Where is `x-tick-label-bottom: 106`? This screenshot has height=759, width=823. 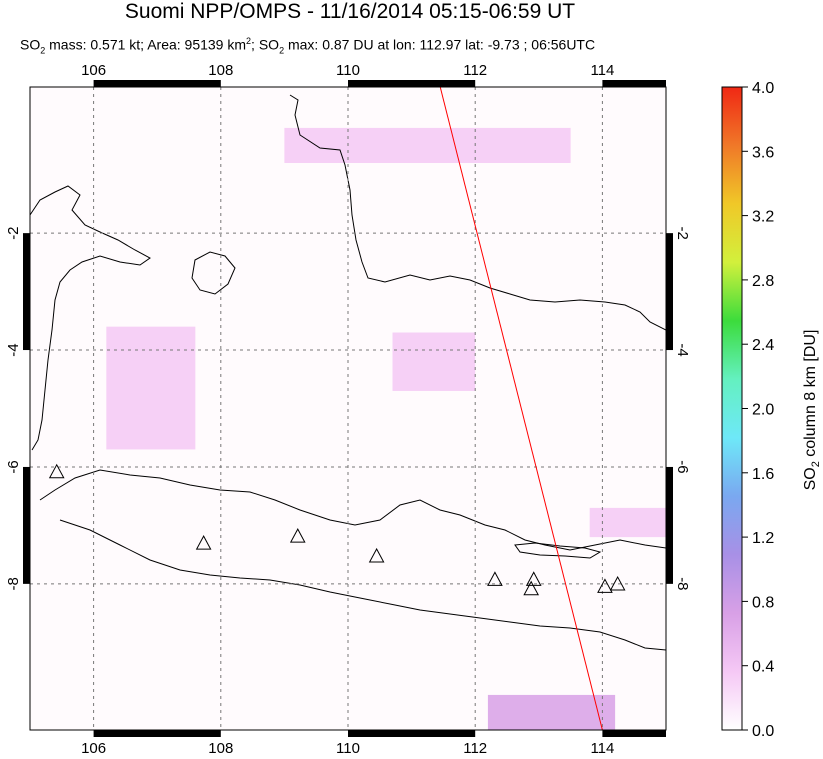
x-tick-label-bottom: 106 is located at coordinates (93, 748).